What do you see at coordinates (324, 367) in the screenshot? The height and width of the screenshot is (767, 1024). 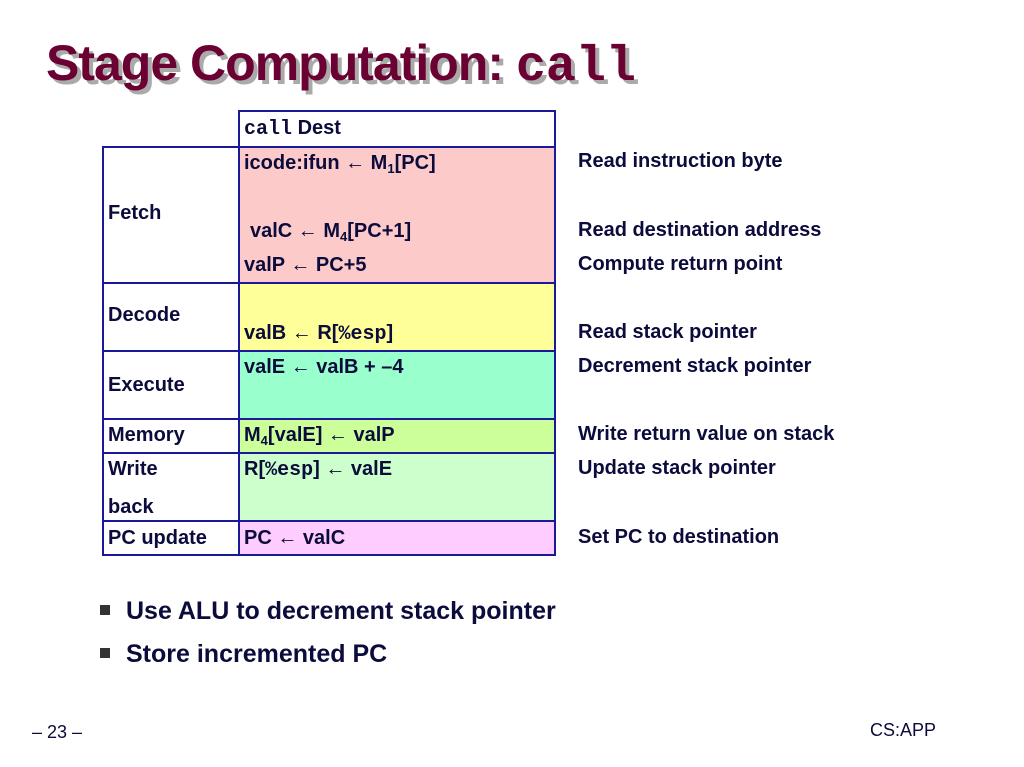 I see `execute-op: valE ← valB + –4` at bounding box center [324, 367].